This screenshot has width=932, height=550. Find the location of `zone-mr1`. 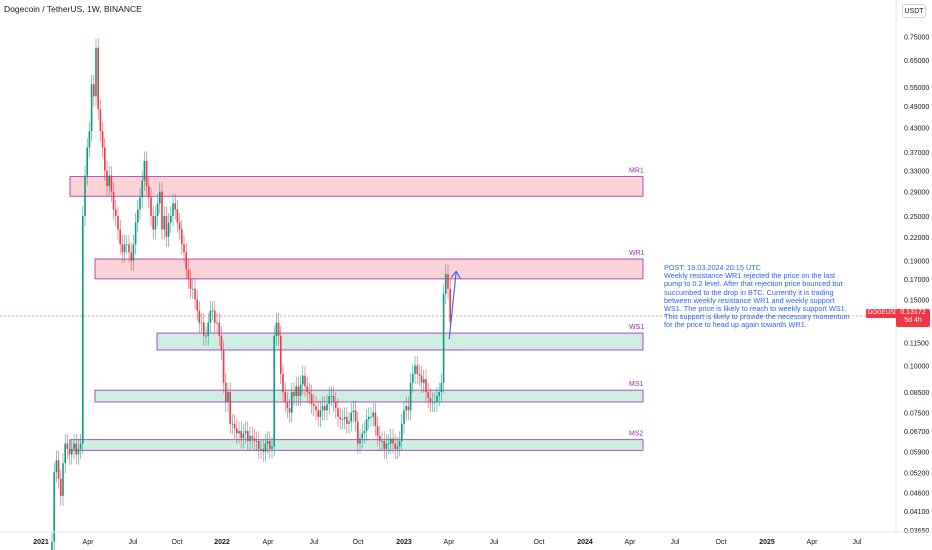

zone-mr1 is located at coordinates (356, 186).